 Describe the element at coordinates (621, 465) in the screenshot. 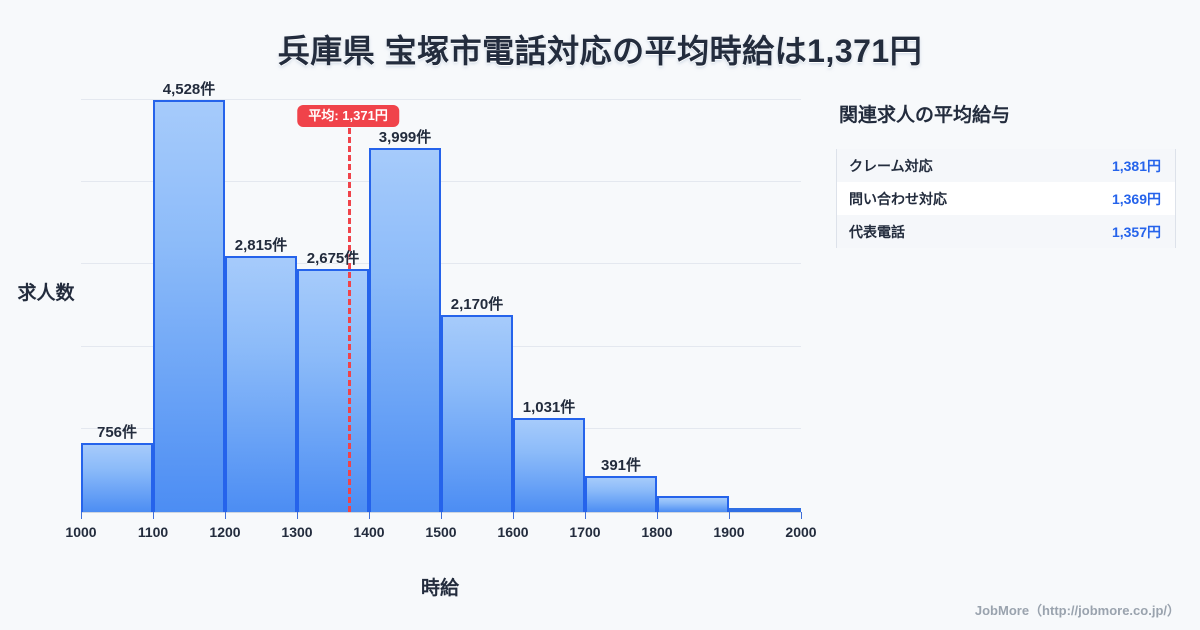

I see `bar-value-label: 391件` at that location.